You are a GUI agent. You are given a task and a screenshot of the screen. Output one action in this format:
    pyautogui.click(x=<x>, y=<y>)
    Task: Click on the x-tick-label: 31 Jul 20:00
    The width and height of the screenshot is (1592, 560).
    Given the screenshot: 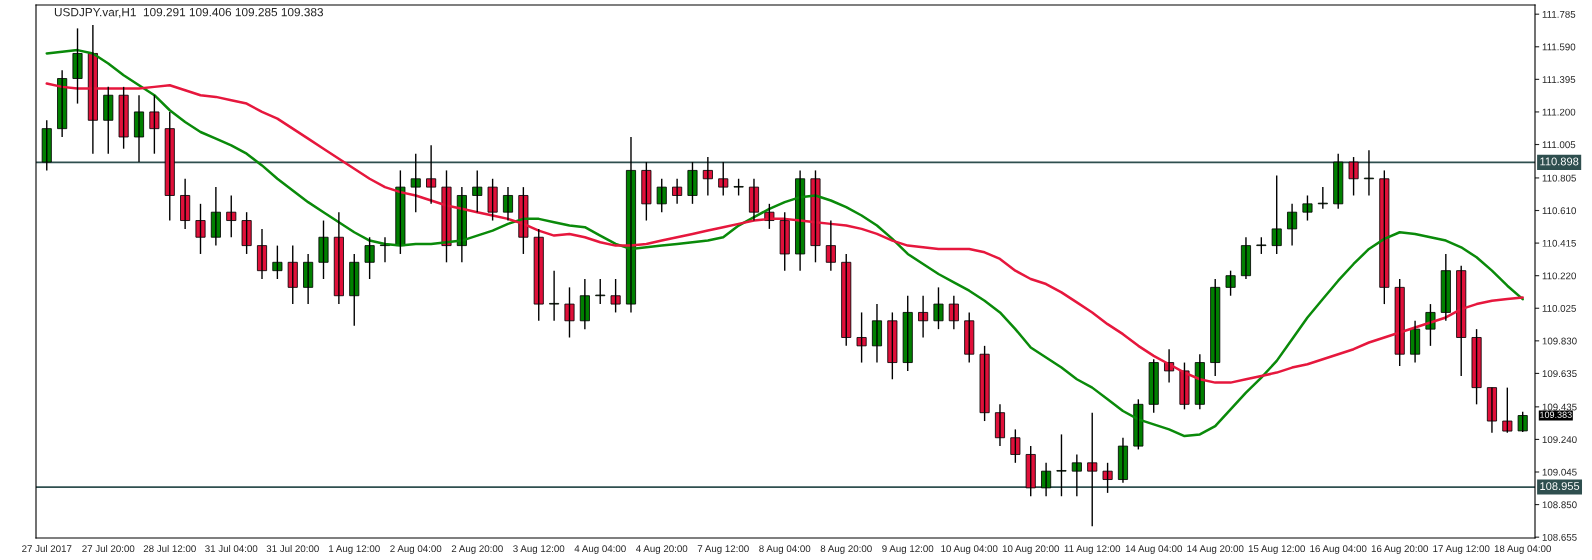 What is the action you would take?
    pyautogui.click(x=292, y=548)
    